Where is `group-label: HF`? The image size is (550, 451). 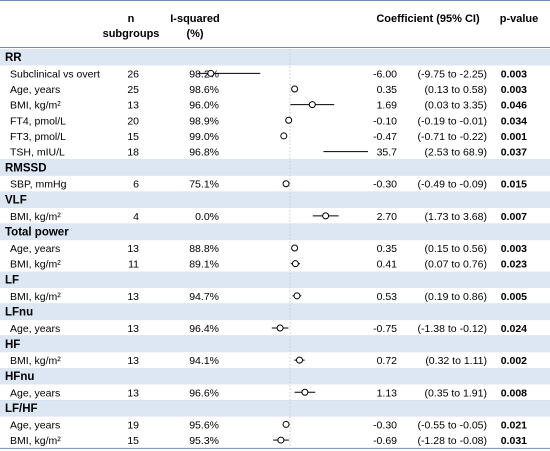
group-label: HF is located at coordinates (12, 345).